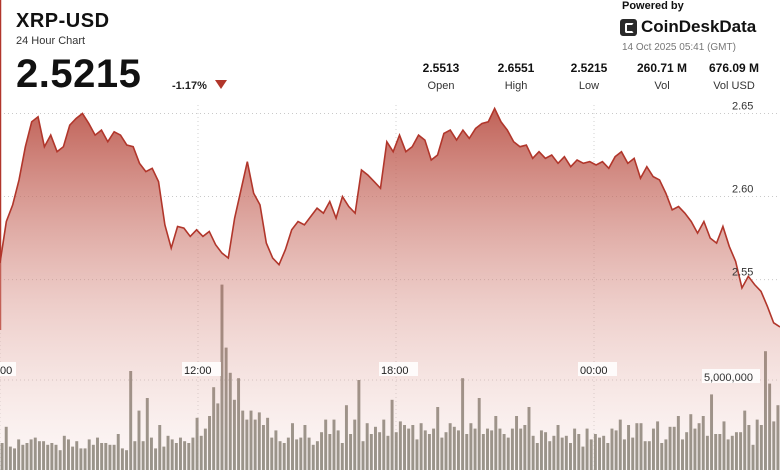 The height and width of the screenshot is (470, 780). I want to click on price-change: -1.17%, so click(189, 86).